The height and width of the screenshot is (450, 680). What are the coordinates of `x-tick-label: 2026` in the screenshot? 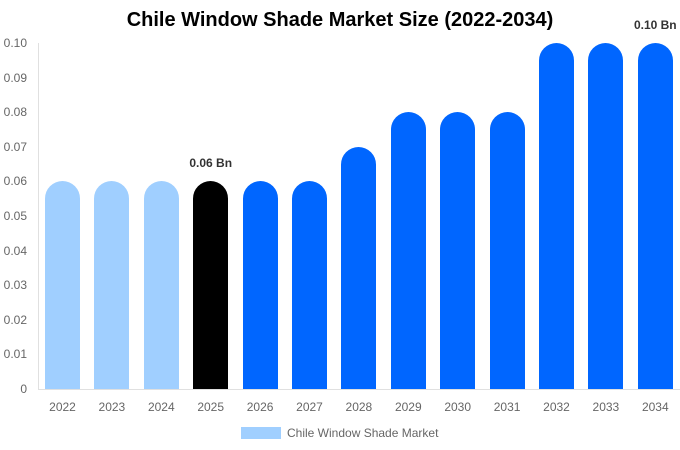 It's located at (260, 407).